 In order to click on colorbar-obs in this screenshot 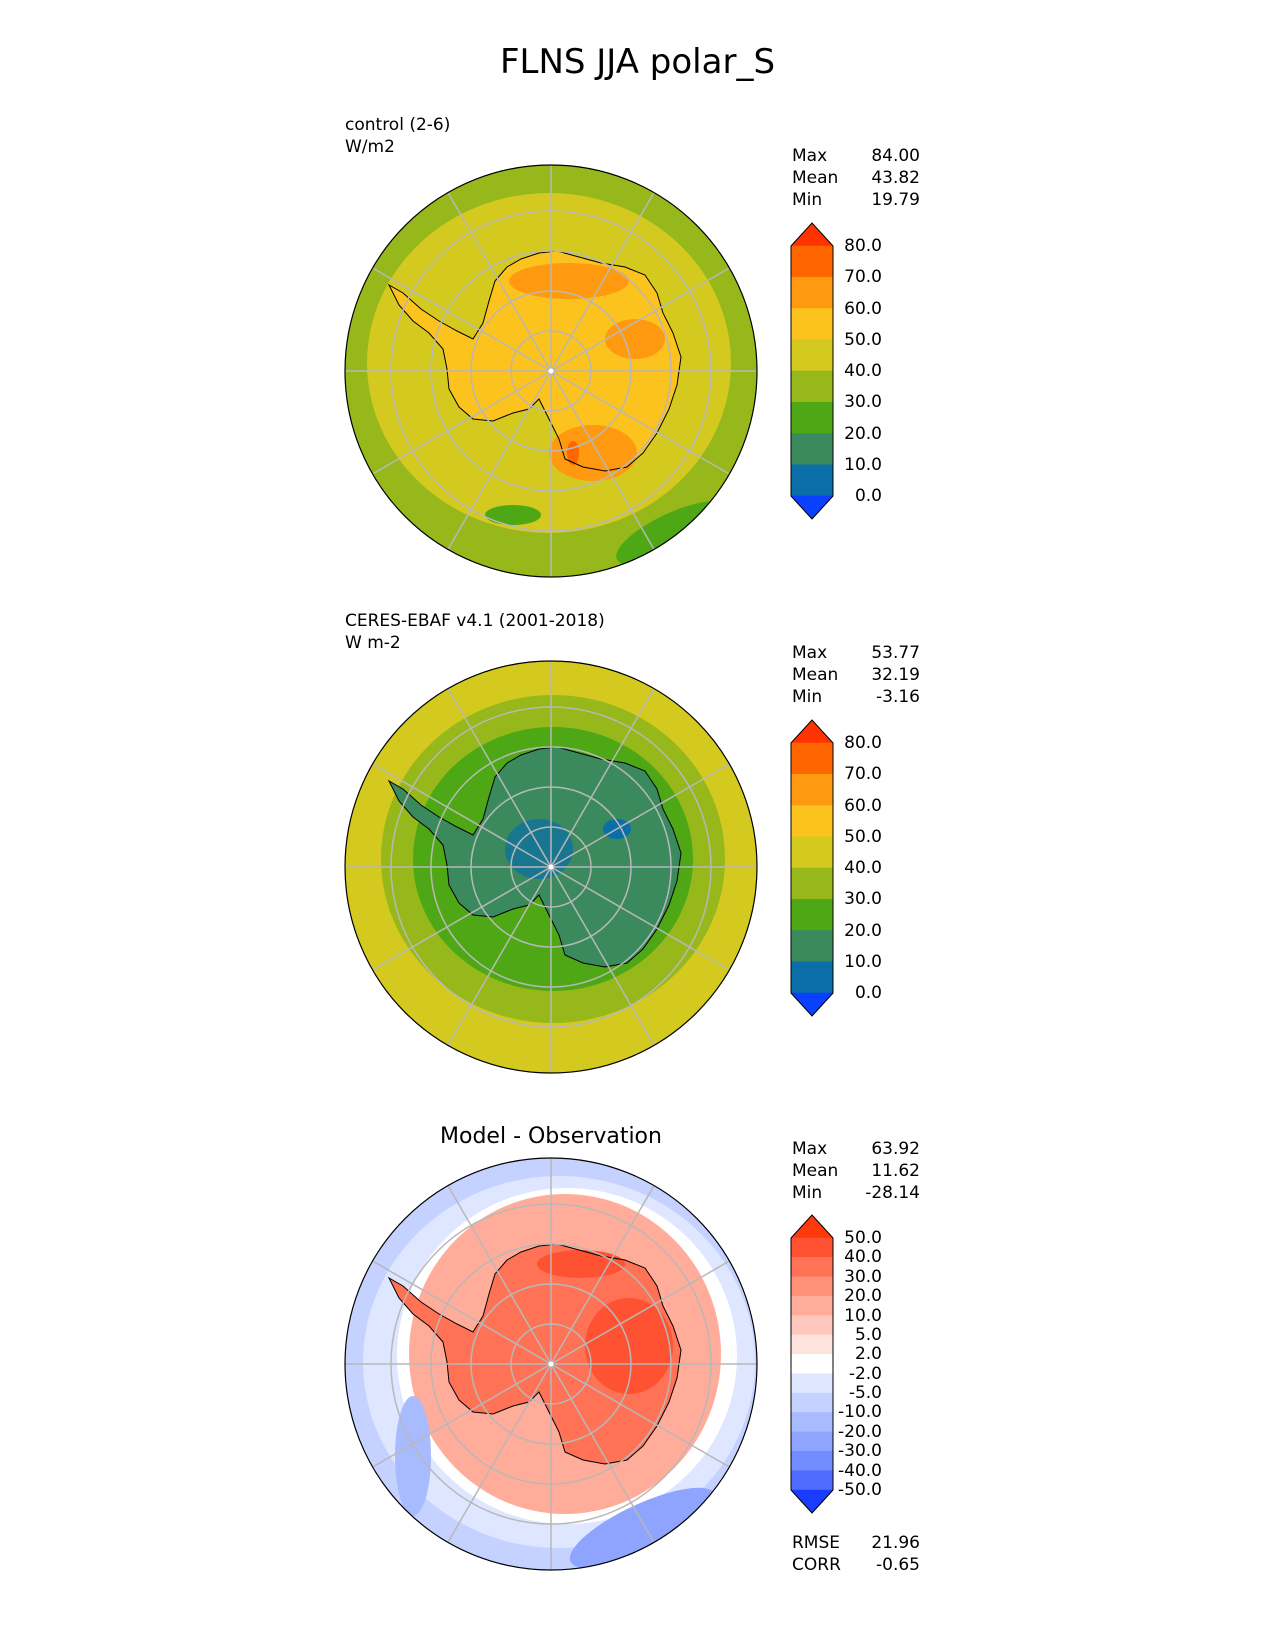, I will do `click(812, 868)`.